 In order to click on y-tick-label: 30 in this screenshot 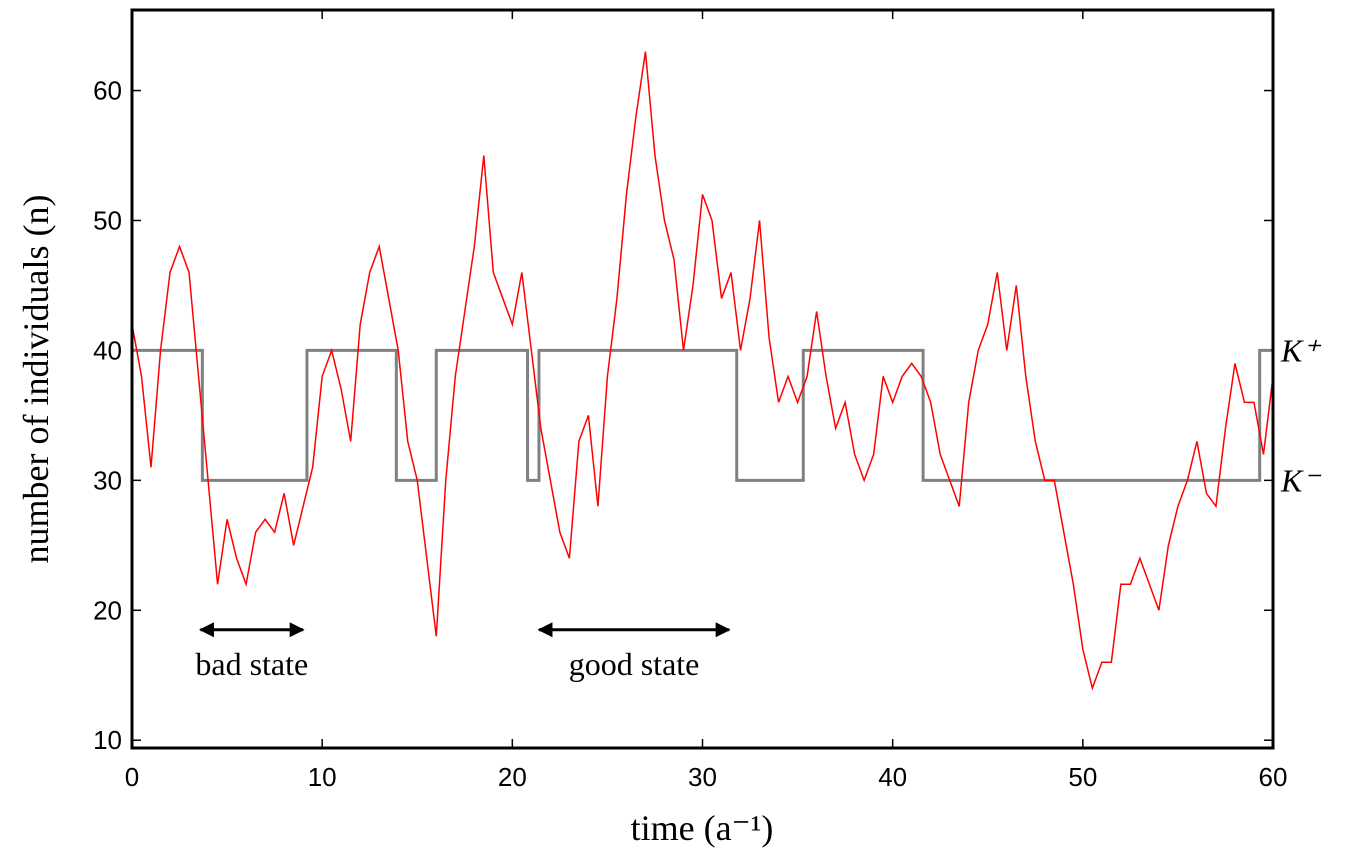, I will do `click(107, 480)`.